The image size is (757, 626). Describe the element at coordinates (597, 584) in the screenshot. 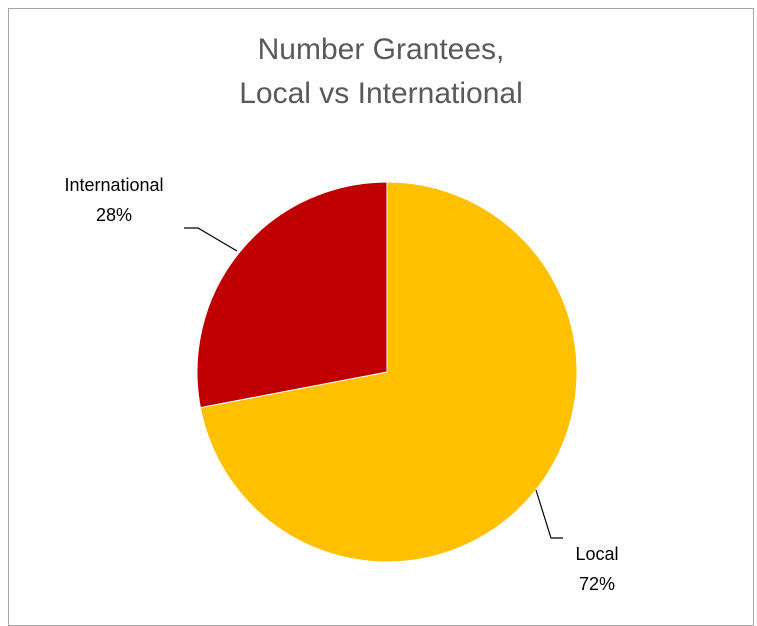

I see `data-label-local-value: 72%` at that location.